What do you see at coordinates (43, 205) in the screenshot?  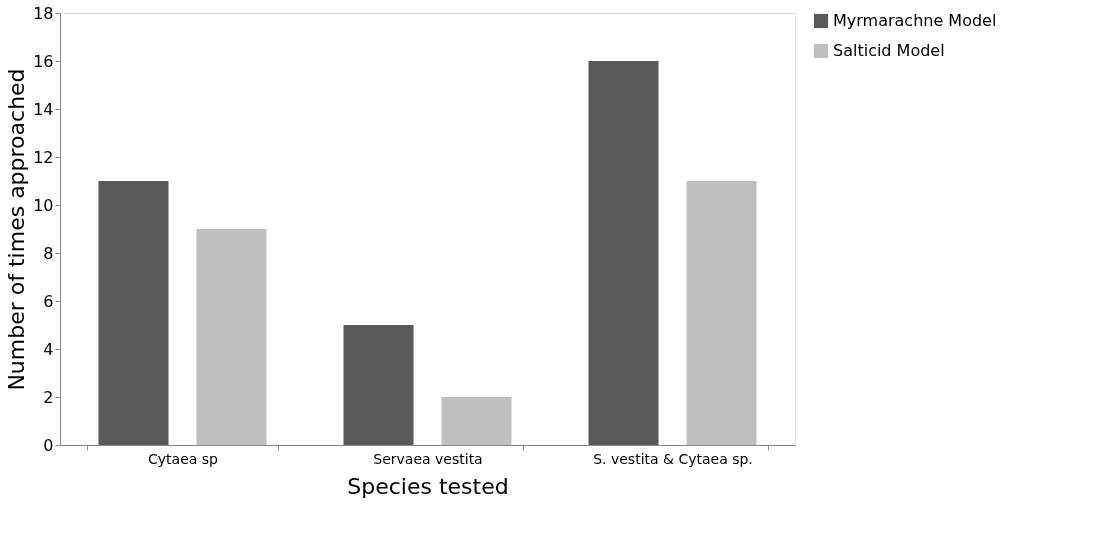 I see `y-tick-label: 10` at bounding box center [43, 205].